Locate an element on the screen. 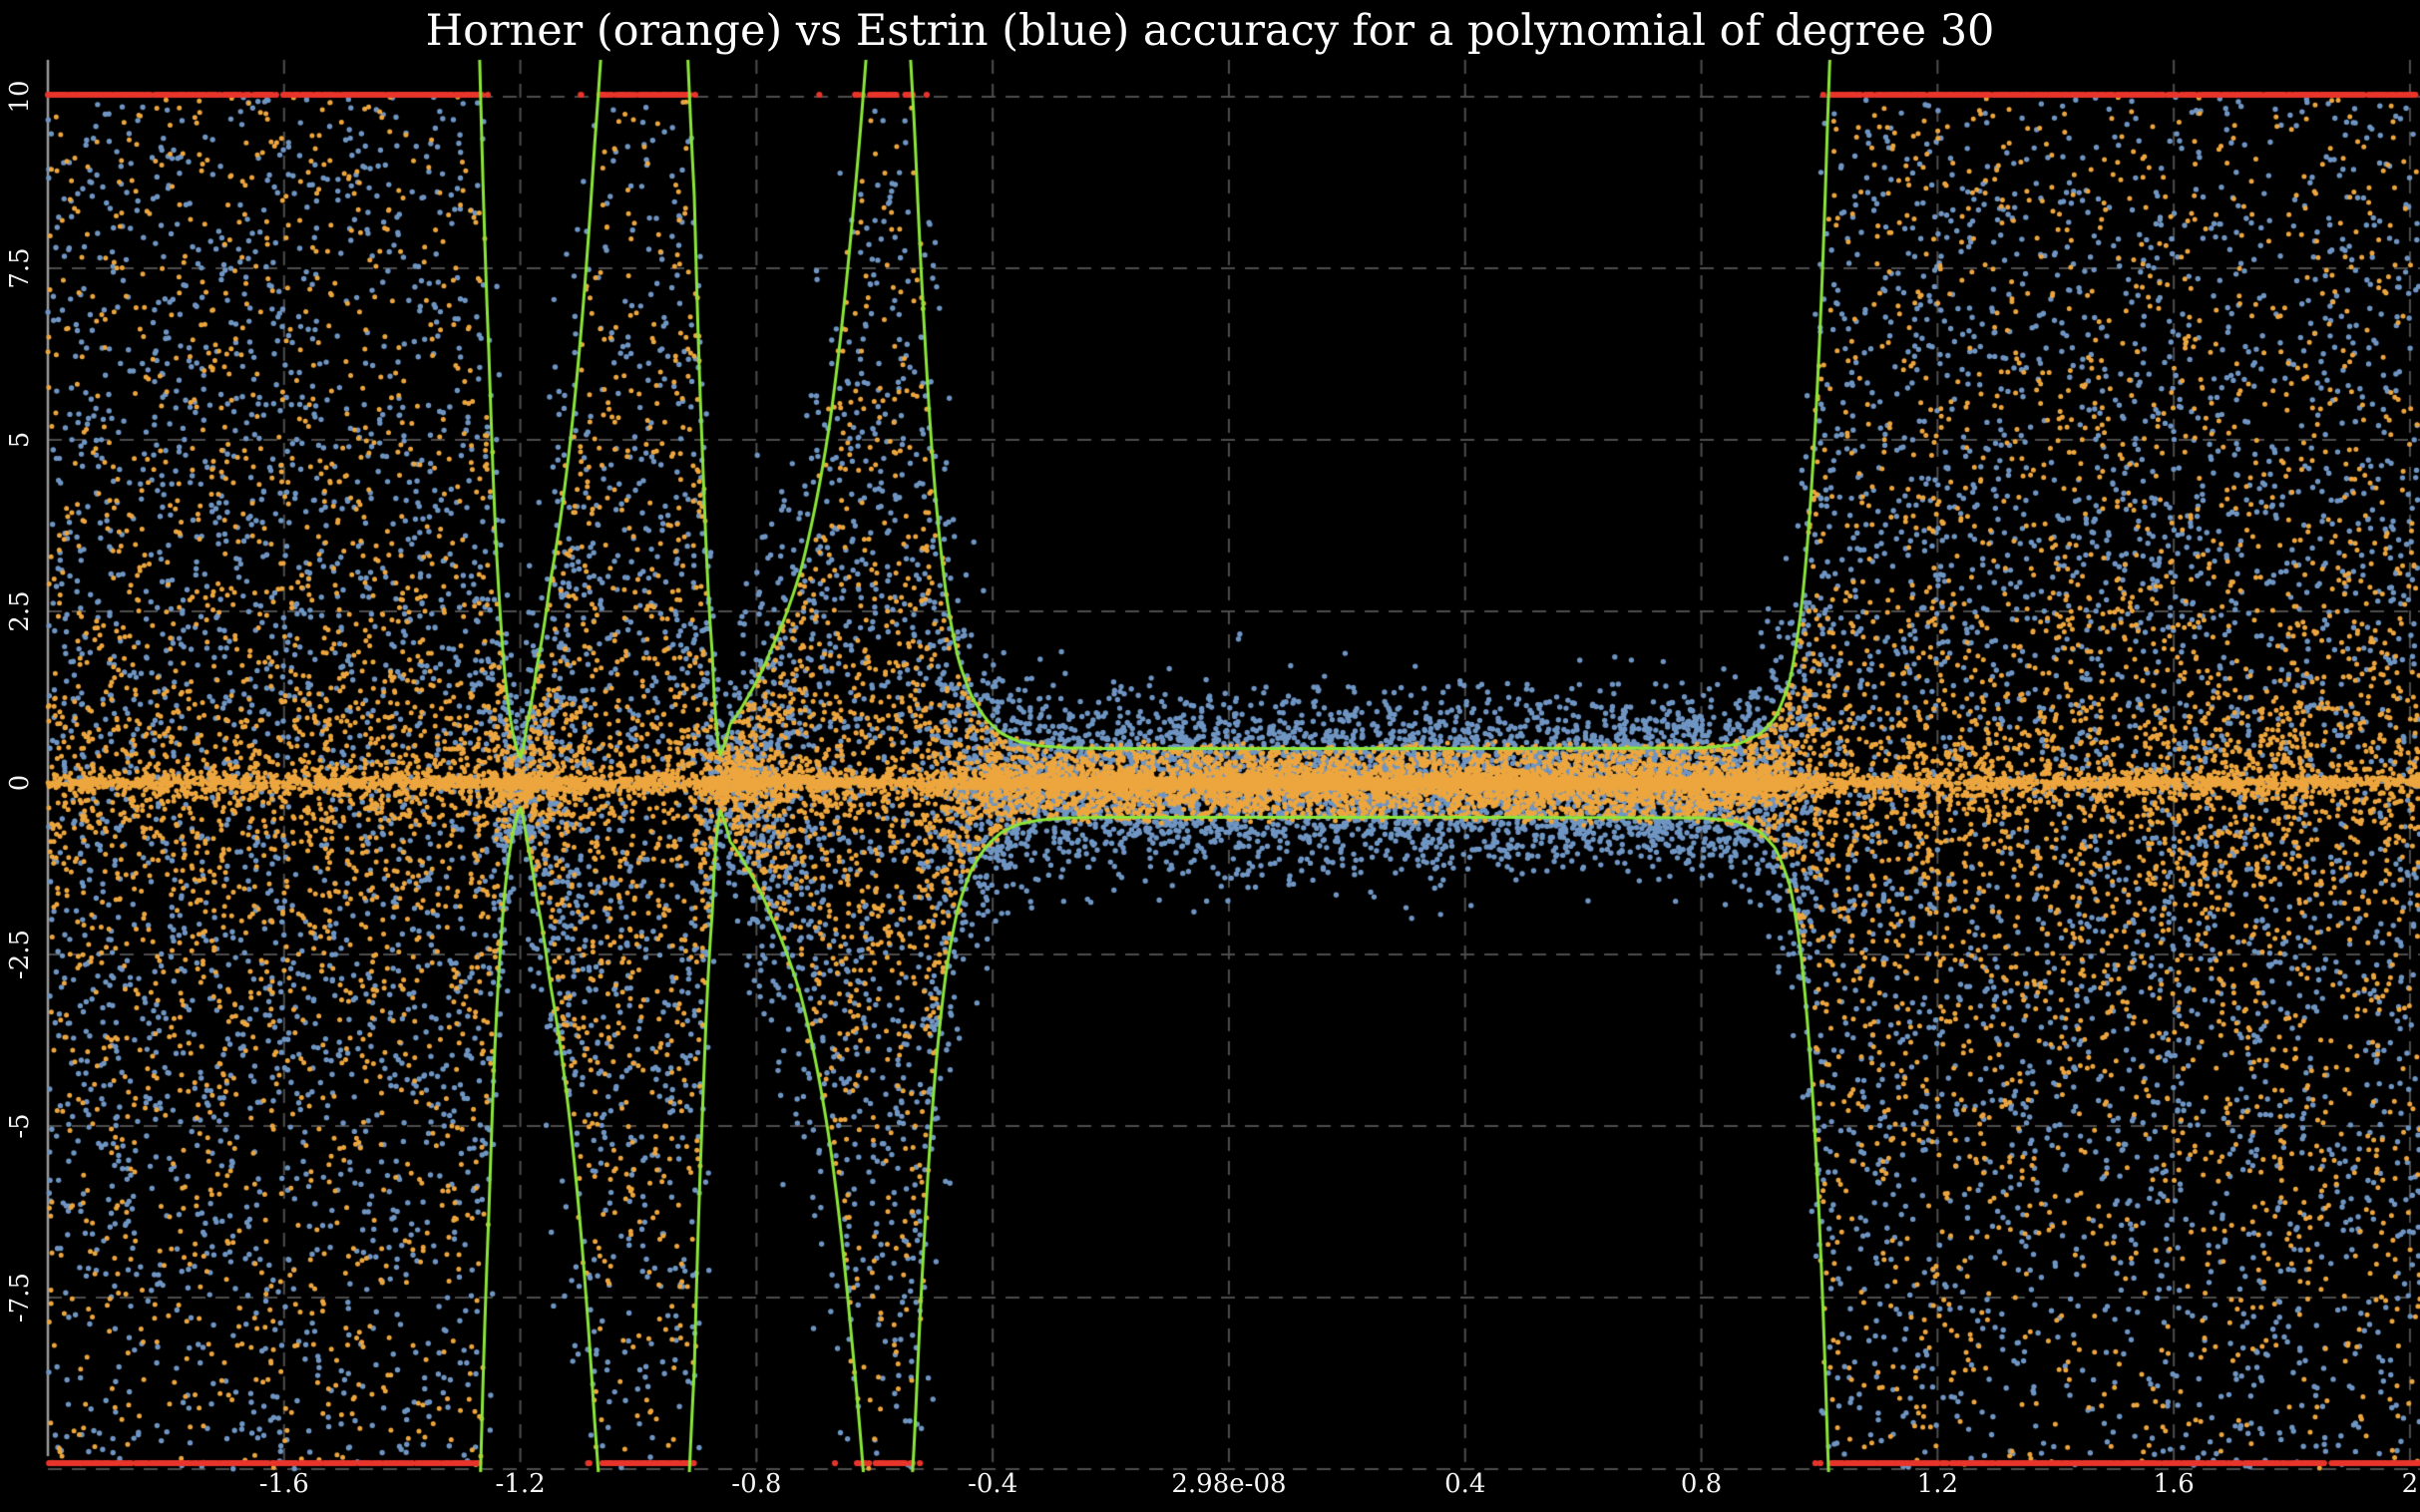 The width and height of the screenshot is (2420, 1512). x-tick-label: 1.2 is located at coordinates (1937, 1484).